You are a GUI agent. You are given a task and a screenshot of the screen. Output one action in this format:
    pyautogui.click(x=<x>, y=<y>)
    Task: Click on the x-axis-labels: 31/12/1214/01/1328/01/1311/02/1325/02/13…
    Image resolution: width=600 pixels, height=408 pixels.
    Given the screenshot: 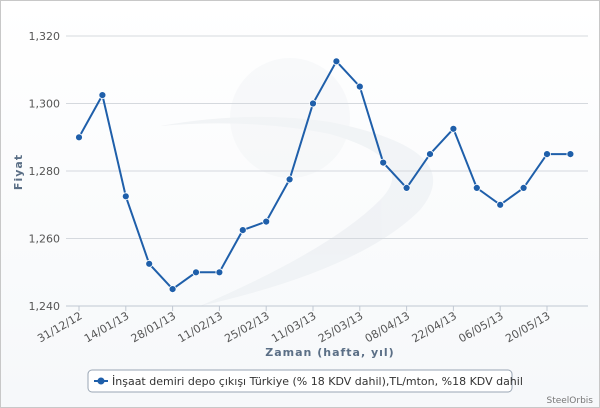 What is the action you would take?
    pyautogui.click(x=293, y=327)
    